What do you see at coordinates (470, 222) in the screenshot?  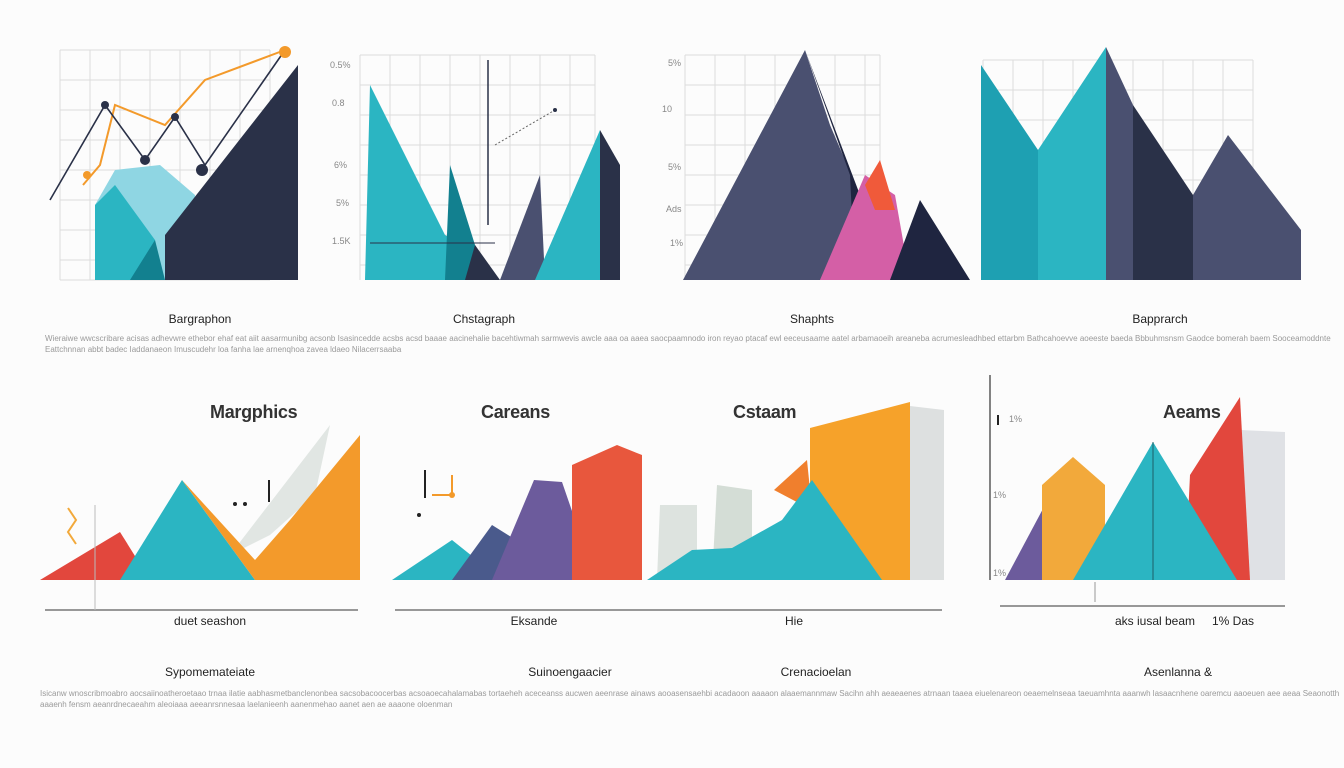 I see `chart-2-area-tealdark` at bounding box center [470, 222].